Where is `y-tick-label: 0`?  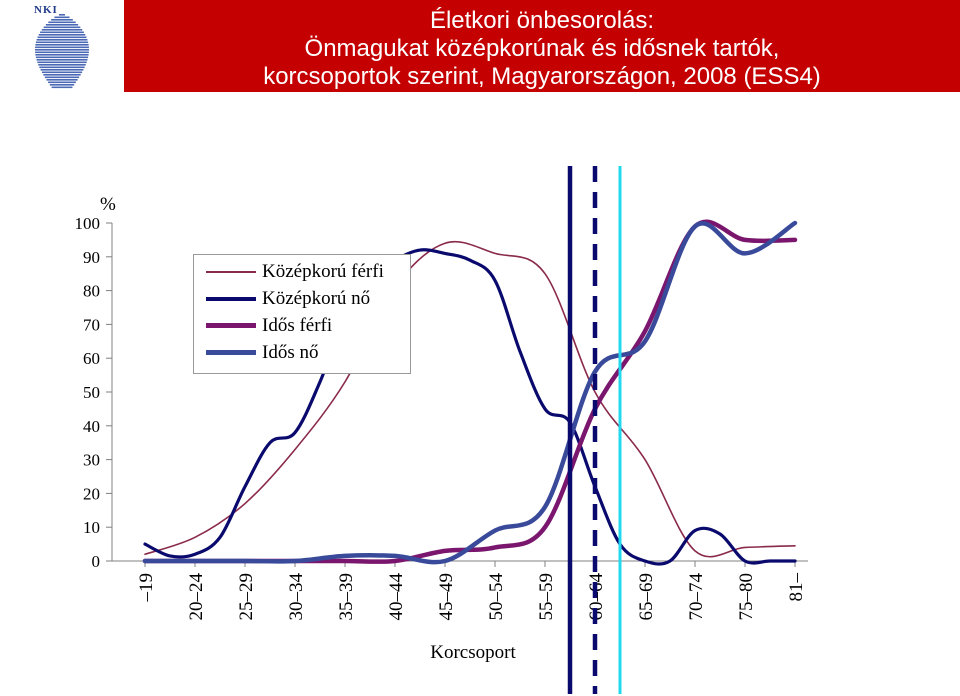 y-tick-label: 0 is located at coordinates (96, 561).